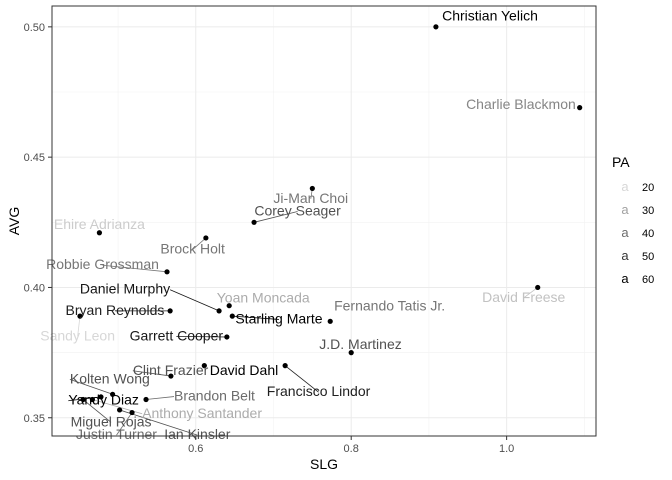 This screenshot has width=672, height=480. I want to click on point-label-justin-turner: Justin Turner, so click(116, 434).